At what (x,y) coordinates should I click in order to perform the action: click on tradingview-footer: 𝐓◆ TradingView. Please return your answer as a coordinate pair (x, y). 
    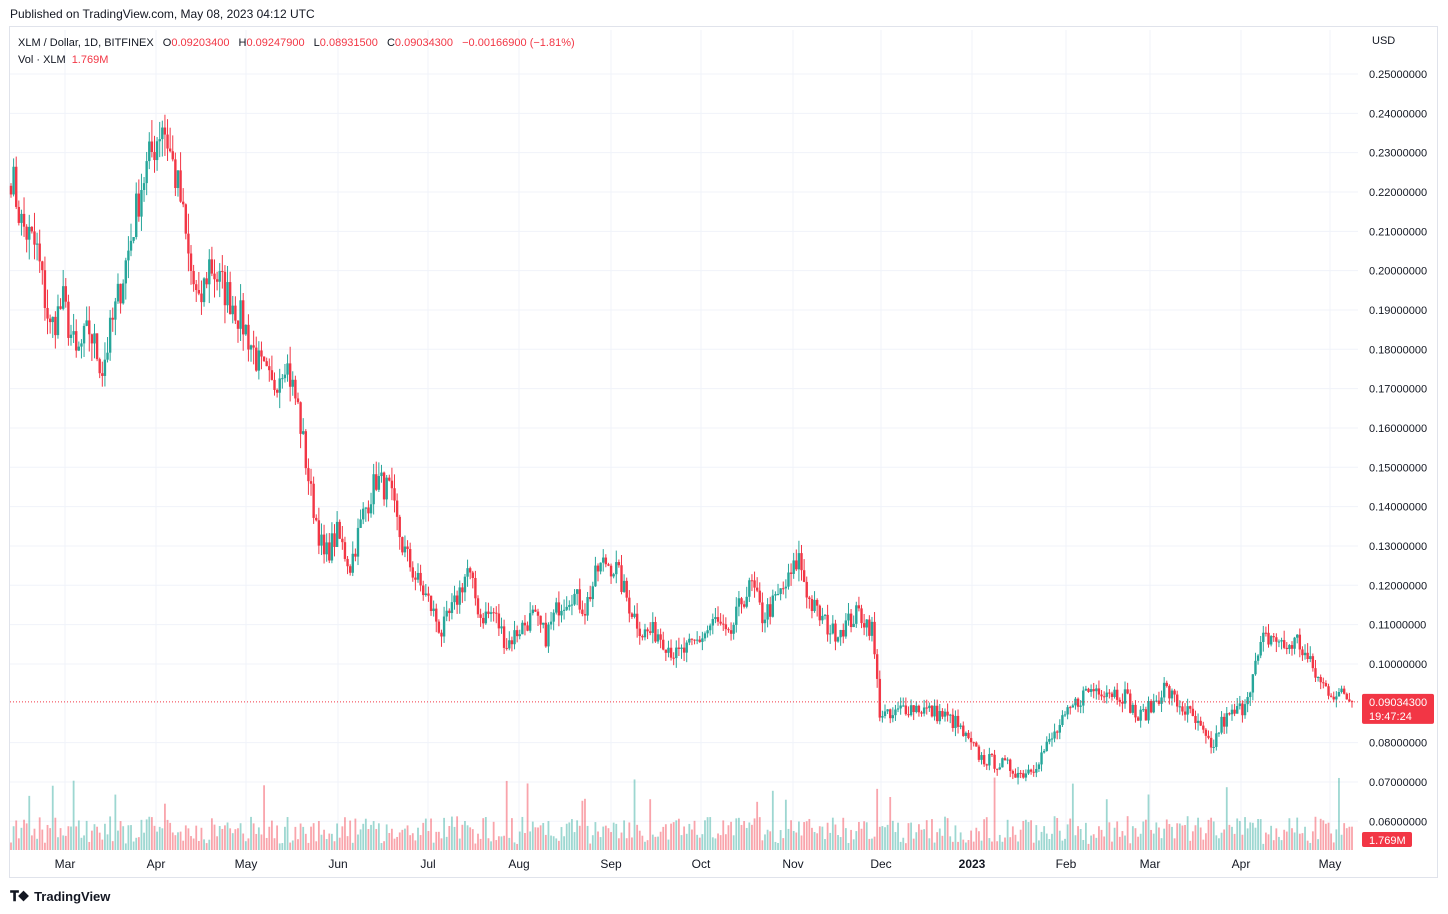
    Looking at the image, I should click on (60, 896).